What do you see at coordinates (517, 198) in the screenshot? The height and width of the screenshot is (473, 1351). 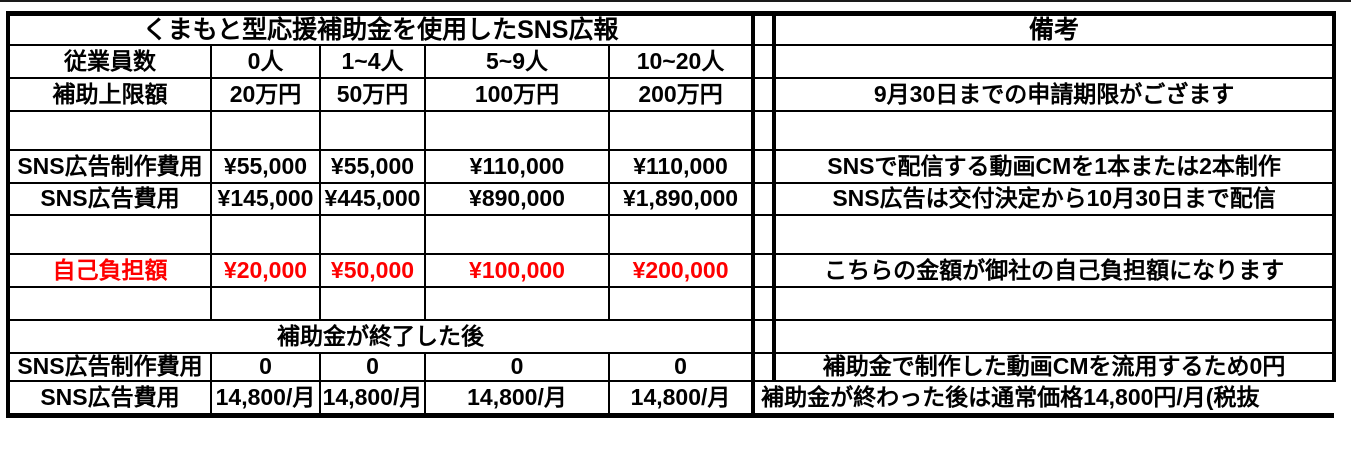 I see `cell-value: ¥890,000` at bounding box center [517, 198].